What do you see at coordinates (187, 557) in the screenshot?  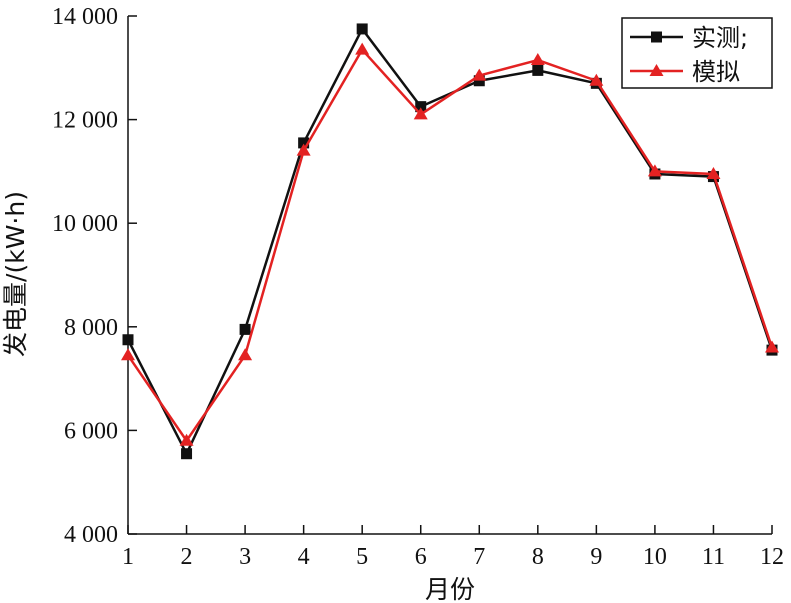 I see `x-tick-label: 2` at bounding box center [187, 557].